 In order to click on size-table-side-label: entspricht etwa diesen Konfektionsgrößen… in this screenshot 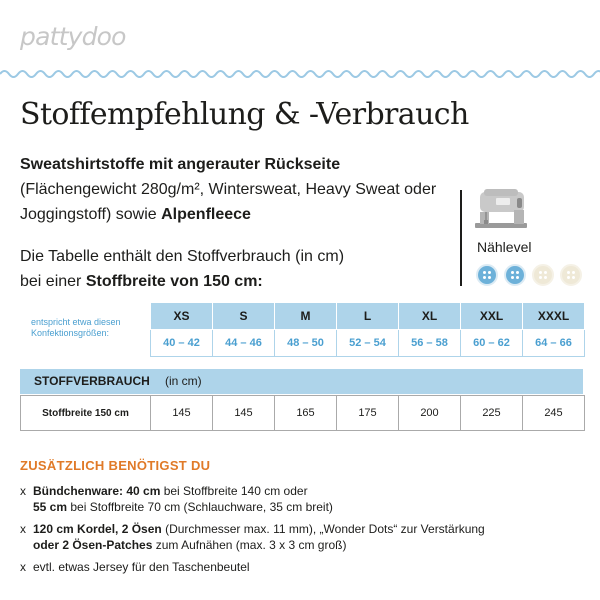, I will do `click(76, 327)`.